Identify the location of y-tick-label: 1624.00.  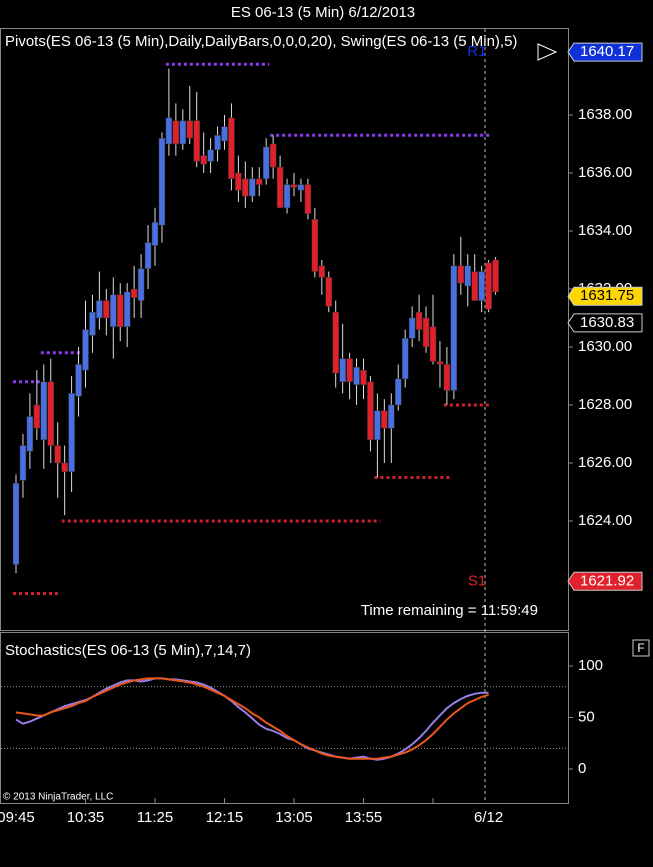
(605, 520).